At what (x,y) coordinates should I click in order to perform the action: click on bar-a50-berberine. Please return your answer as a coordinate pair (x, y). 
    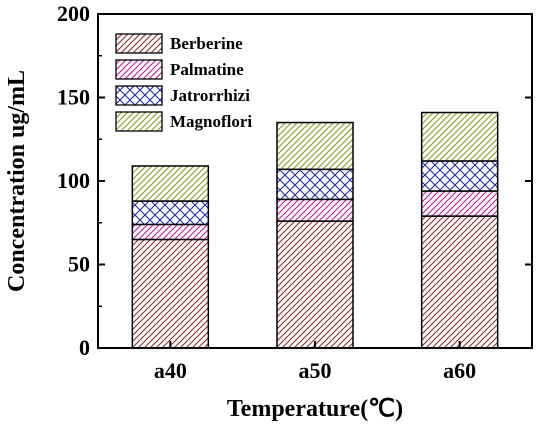
    Looking at the image, I should click on (315, 284).